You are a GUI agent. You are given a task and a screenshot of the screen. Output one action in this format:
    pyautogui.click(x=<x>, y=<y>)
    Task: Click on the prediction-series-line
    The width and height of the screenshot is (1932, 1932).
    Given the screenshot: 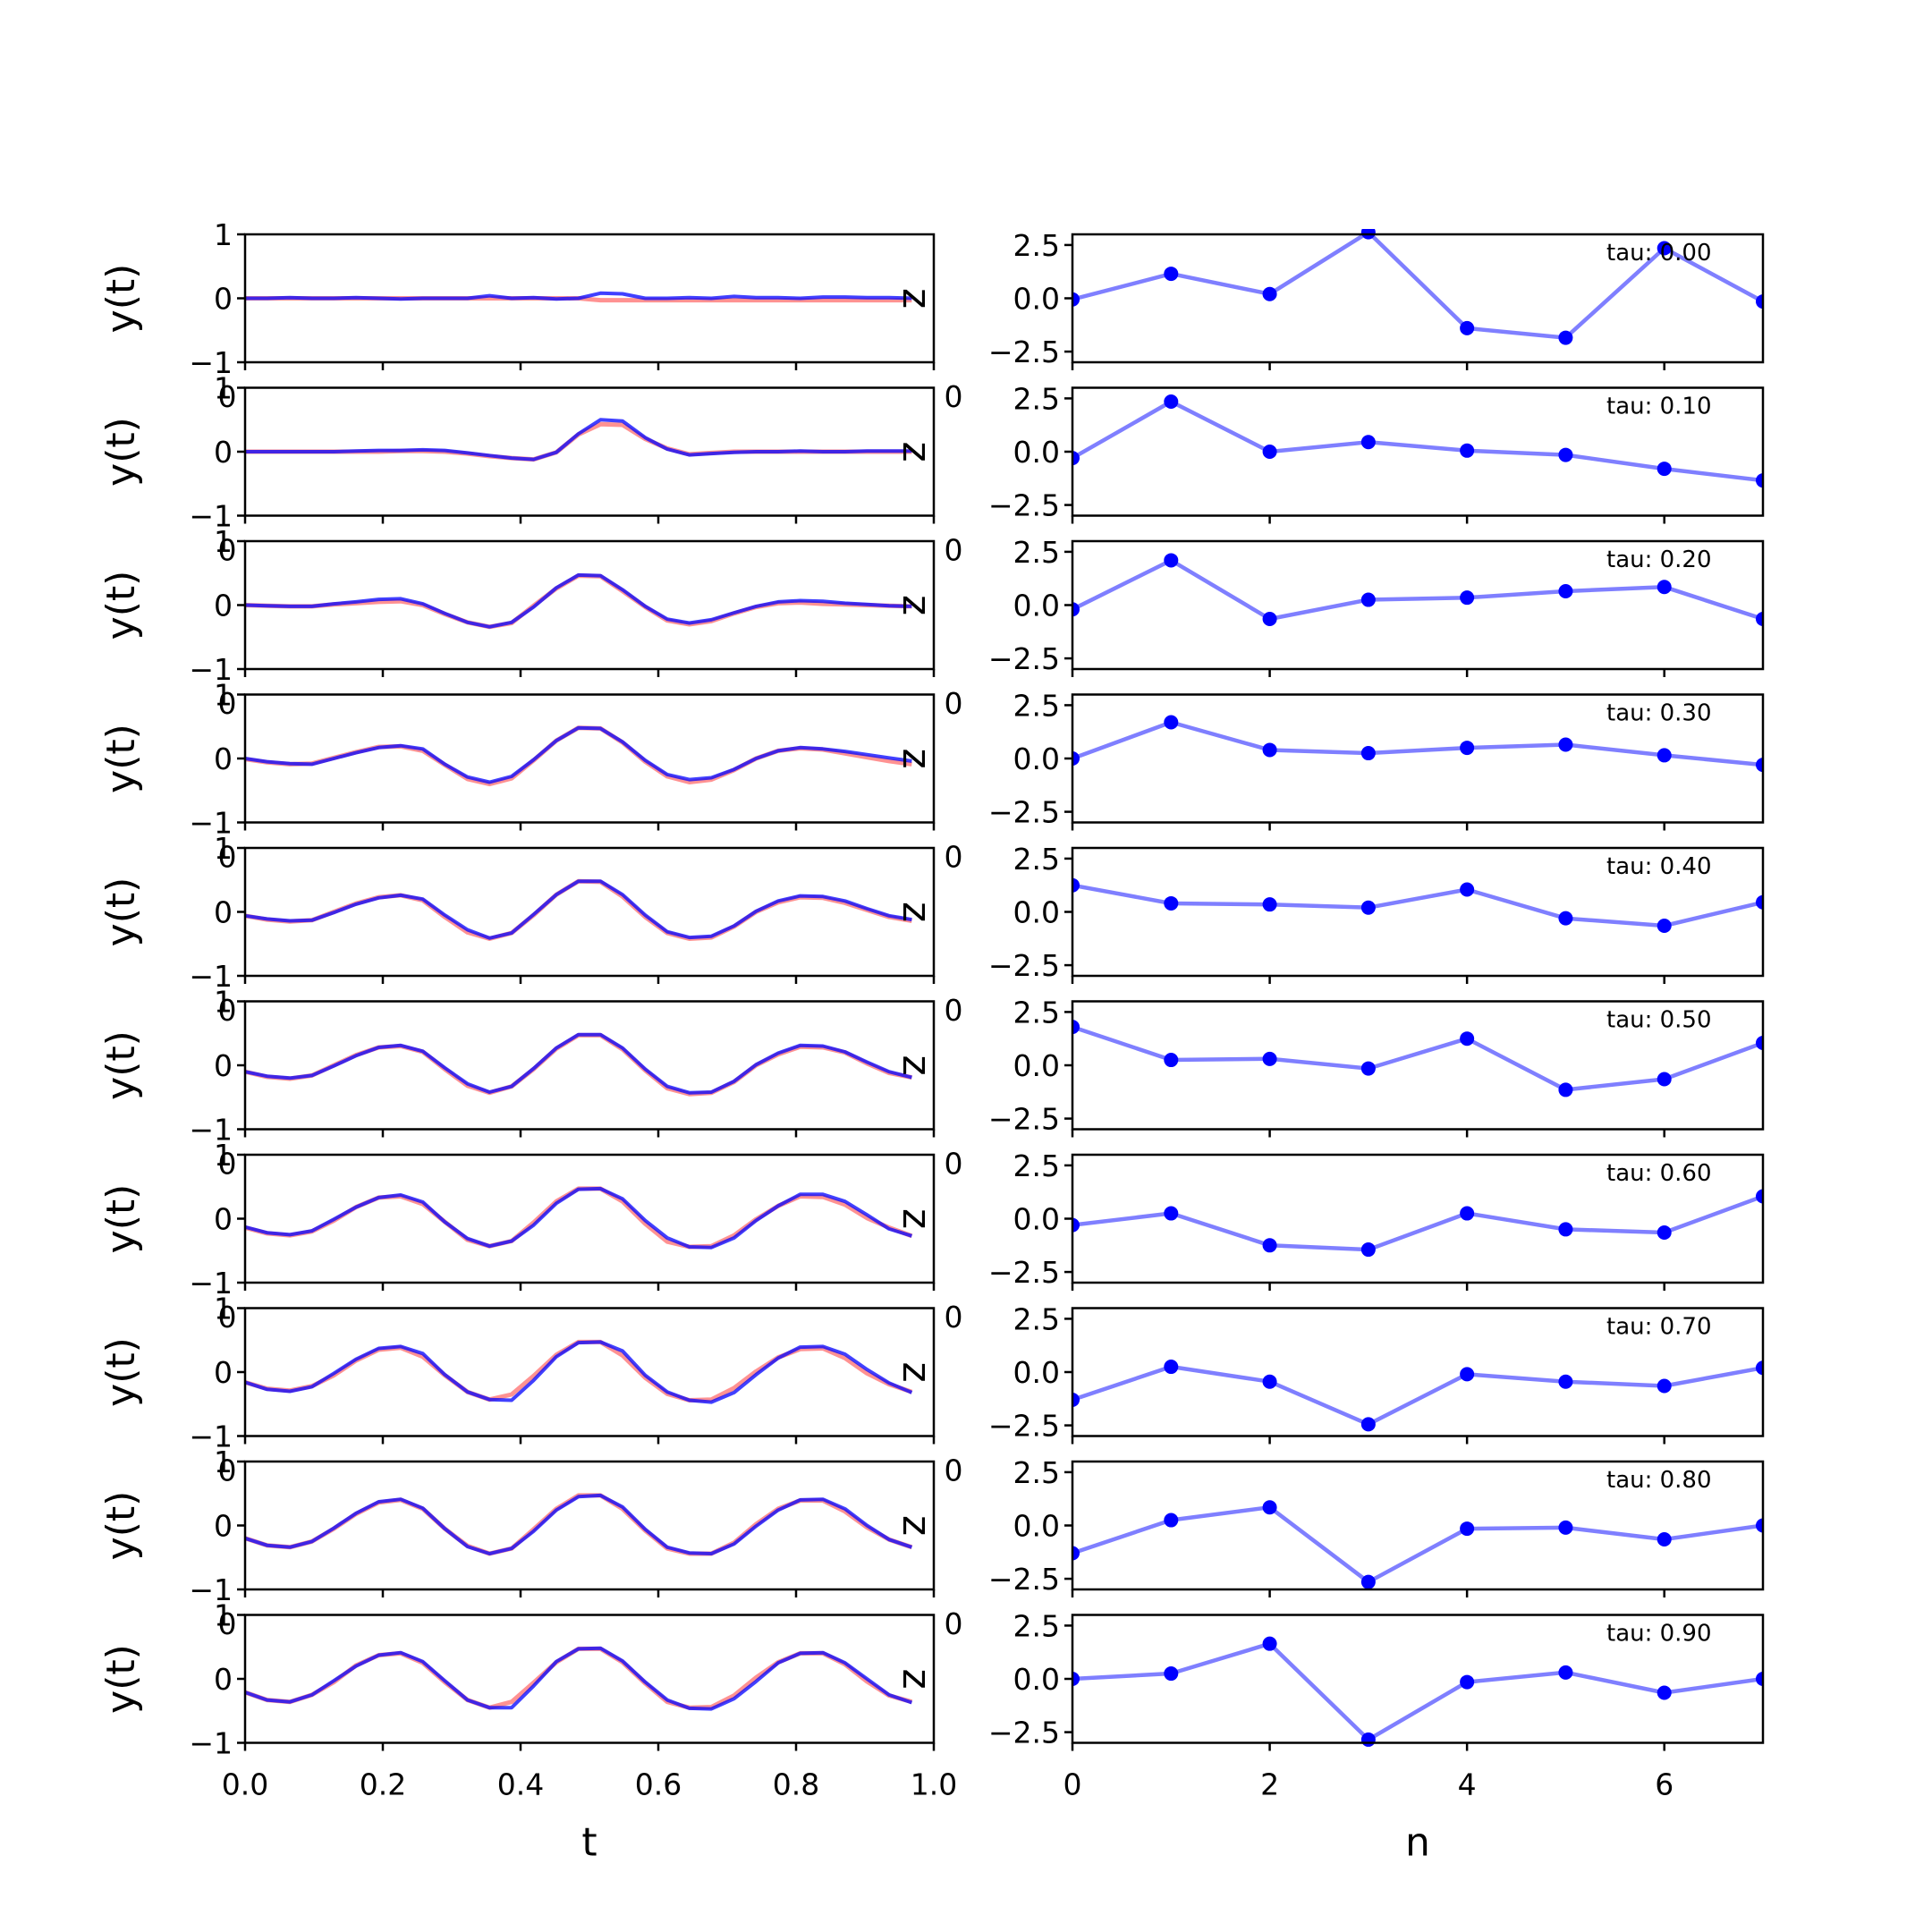 What is the action you would take?
    pyautogui.click(x=578, y=440)
    